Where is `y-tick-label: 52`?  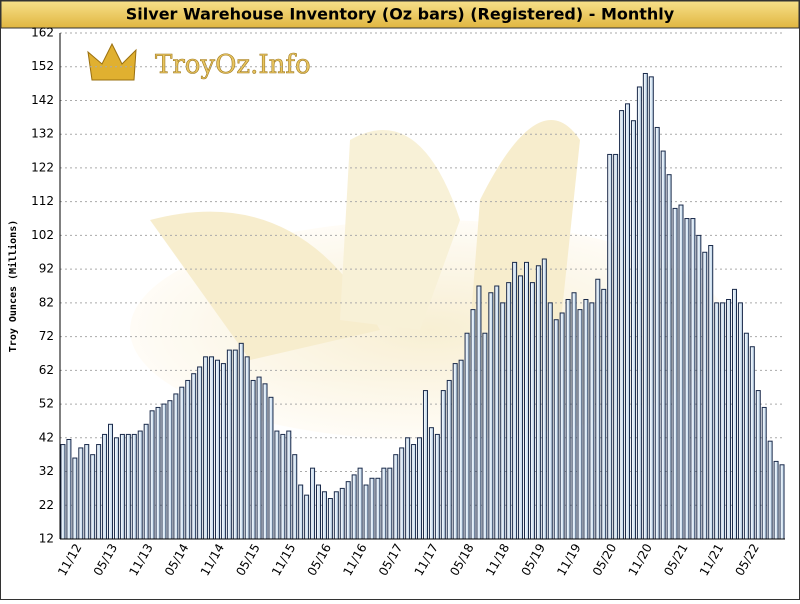 y-tick-label: 52 is located at coordinates (46, 404).